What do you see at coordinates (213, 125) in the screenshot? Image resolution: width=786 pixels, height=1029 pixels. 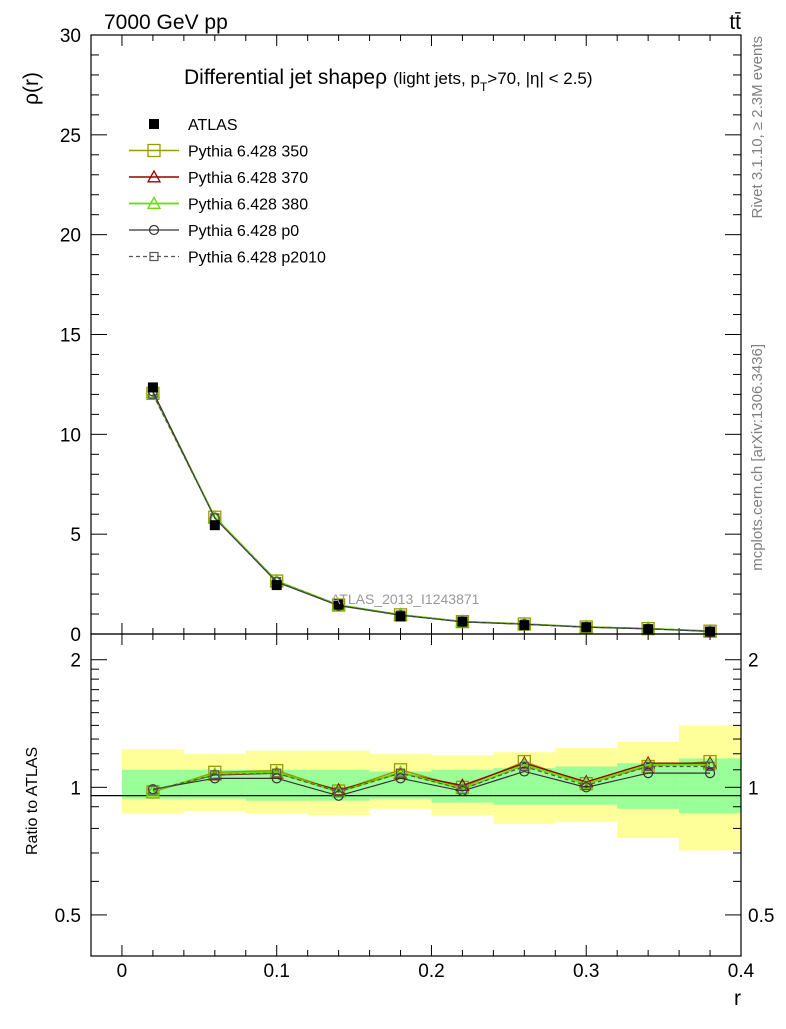 I see `legend-label: ATLAS` at bounding box center [213, 125].